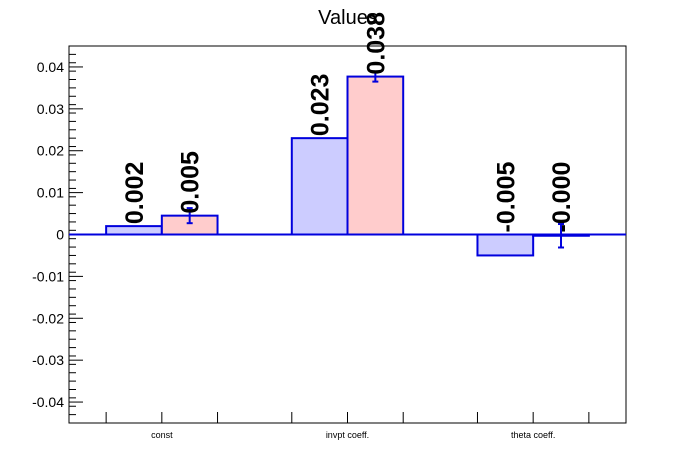 This screenshot has width=696, height=472. What do you see at coordinates (191, 182) in the screenshot?
I see `bar-value-label: 0.005` at bounding box center [191, 182].